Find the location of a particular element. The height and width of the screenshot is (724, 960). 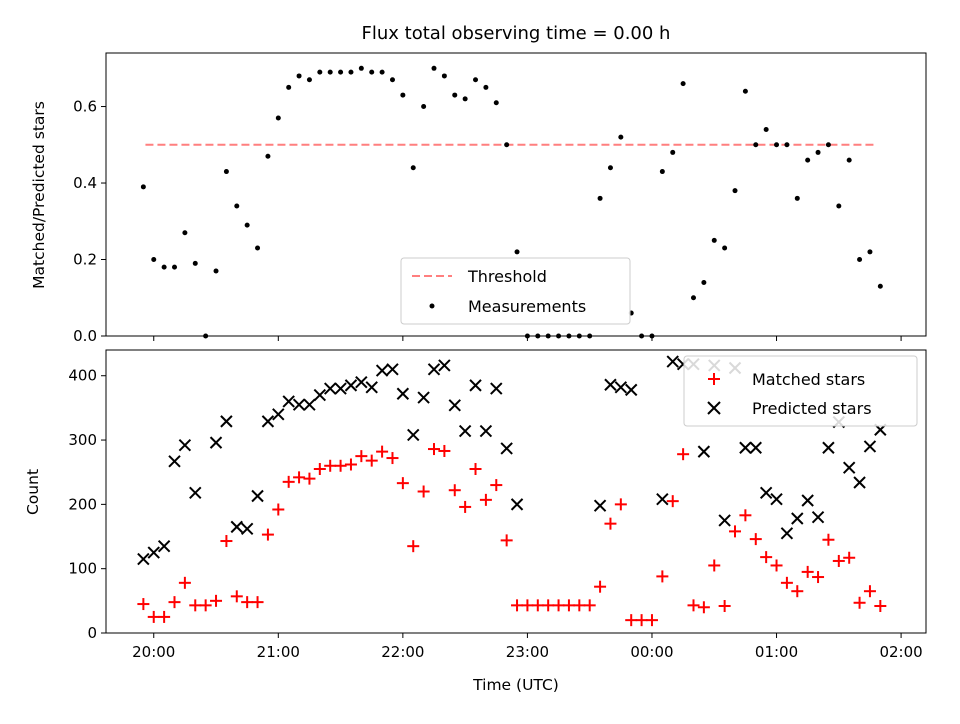

threshold-legend-label: Threshold is located at coordinates (507, 276).